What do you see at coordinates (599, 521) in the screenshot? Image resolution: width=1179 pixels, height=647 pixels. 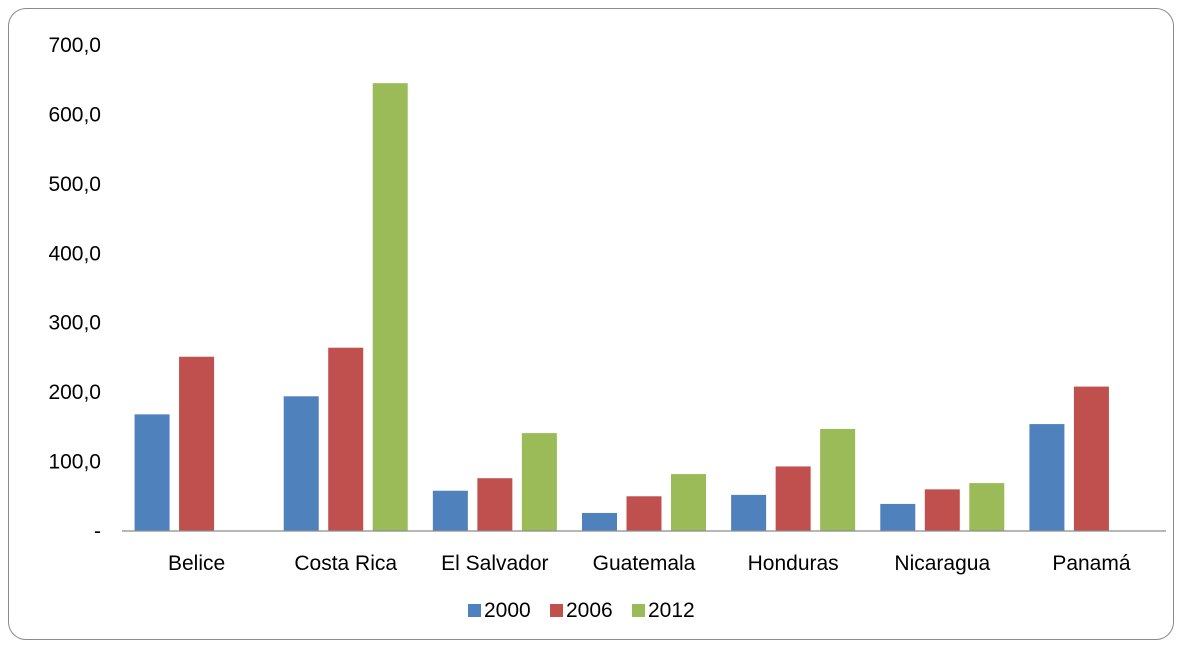 I see `bar-guatemala-2000` at bounding box center [599, 521].